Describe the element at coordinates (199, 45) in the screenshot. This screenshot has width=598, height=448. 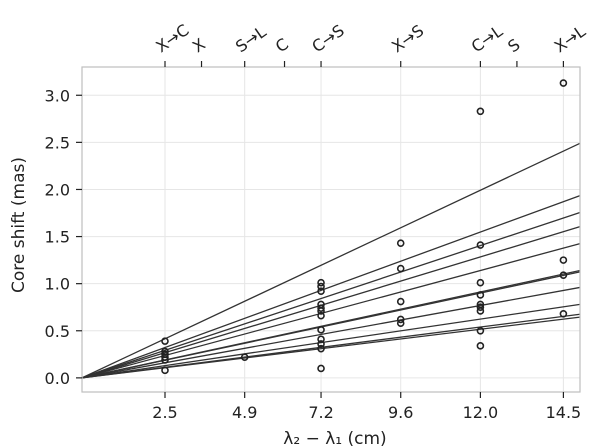
I see `top-tick-label-1: X` at that location.